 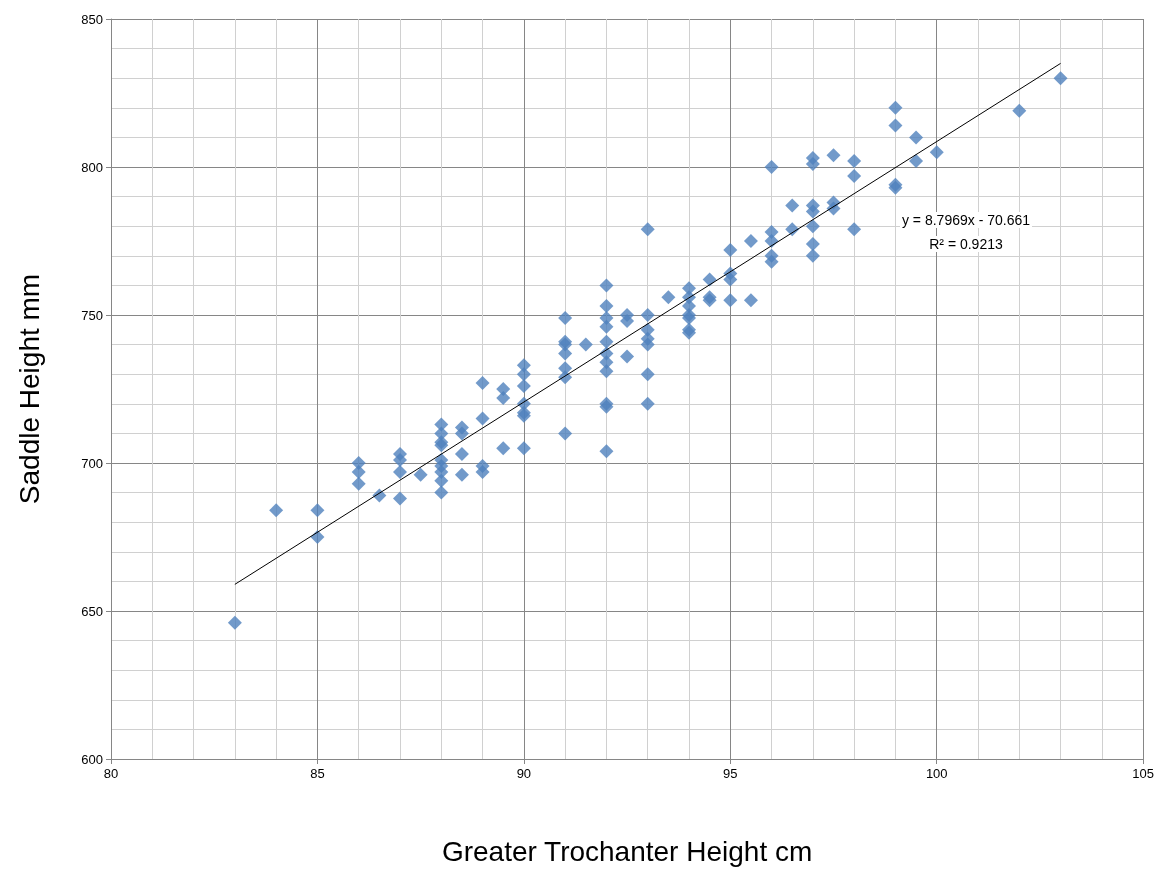 What do you see at coordinates (111, 773) in the screenshot?
I see `x-tick-label: 80` at bounding box center [111, 773].